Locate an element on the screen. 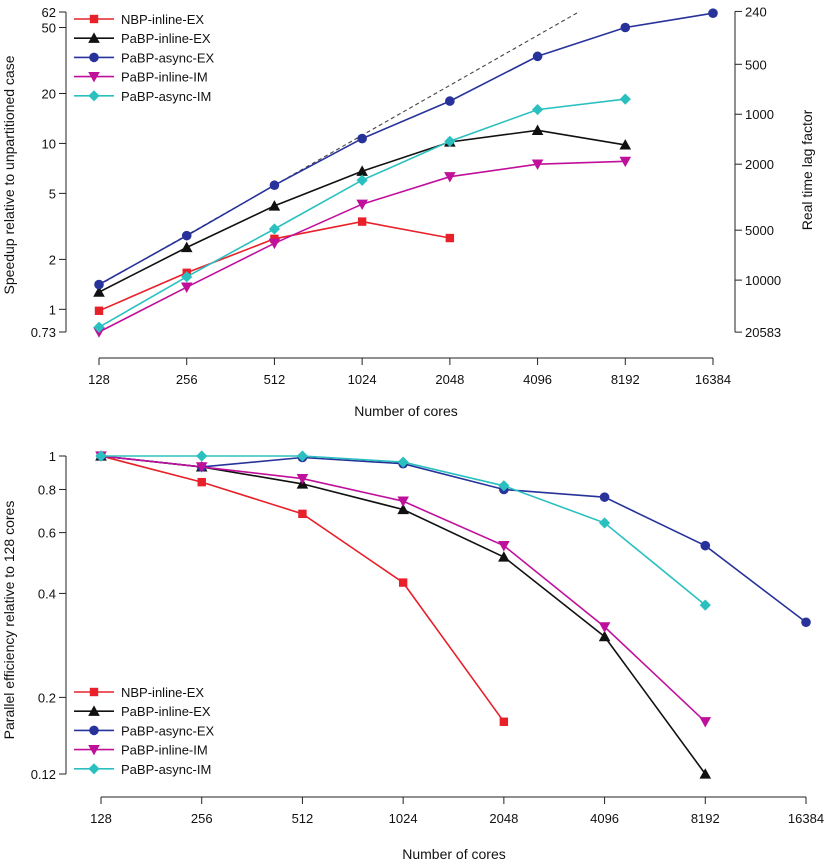 The image size is (827, 865). bottom-point-pabp-async-ex is located at coordinates (604, 497).